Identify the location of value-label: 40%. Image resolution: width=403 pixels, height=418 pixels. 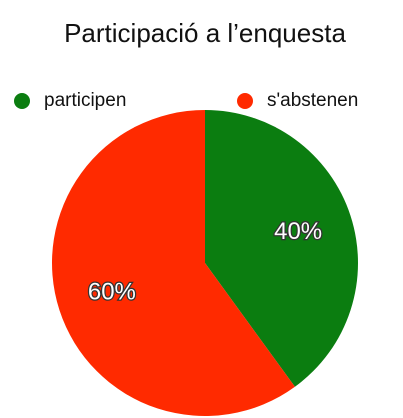
(298, 231).